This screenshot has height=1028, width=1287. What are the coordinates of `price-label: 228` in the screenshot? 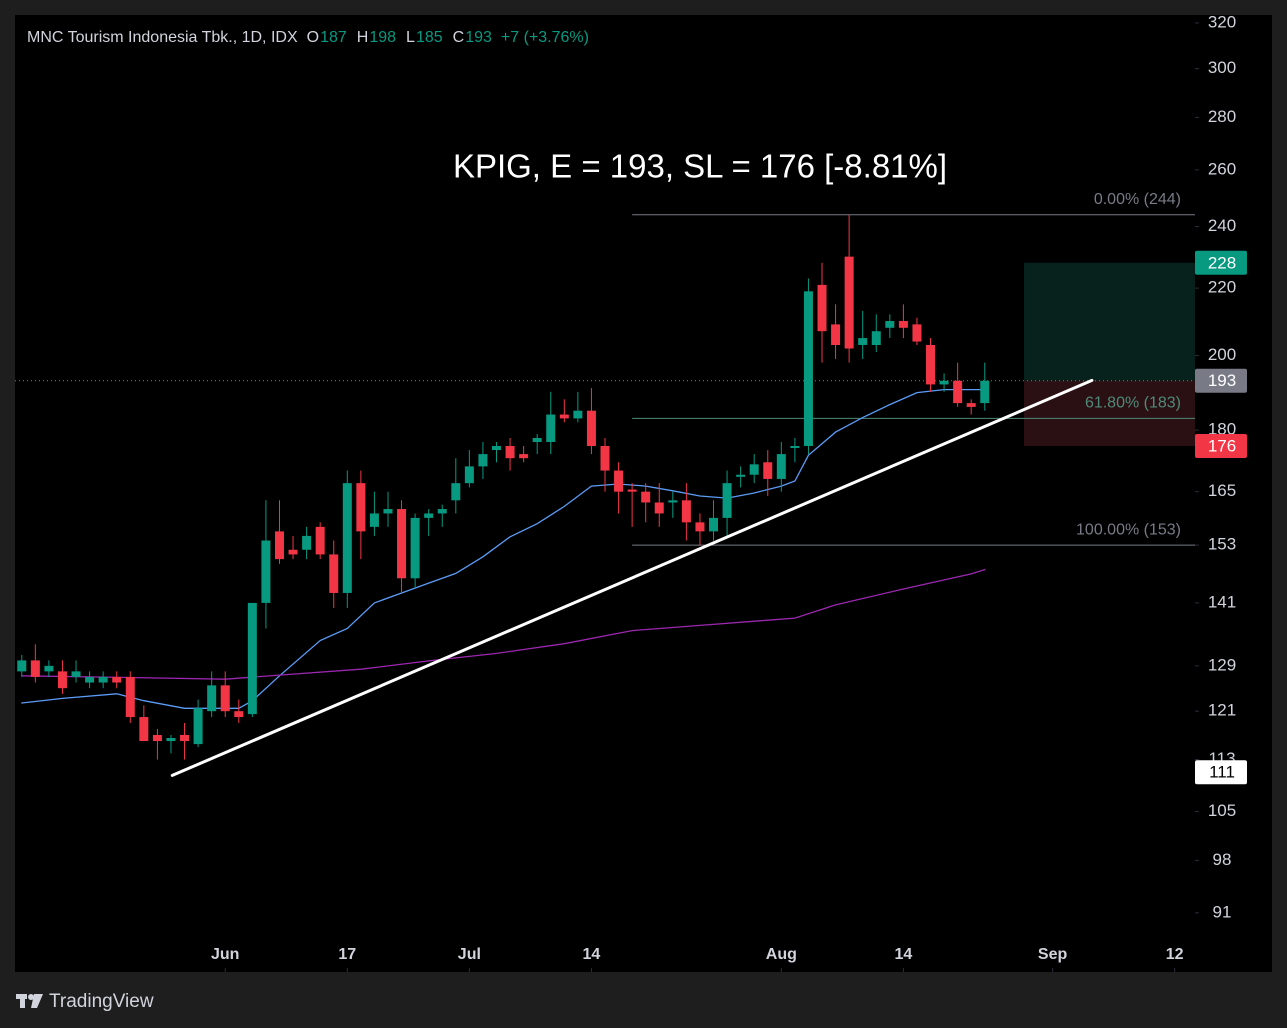 It's located at (1222, 262).